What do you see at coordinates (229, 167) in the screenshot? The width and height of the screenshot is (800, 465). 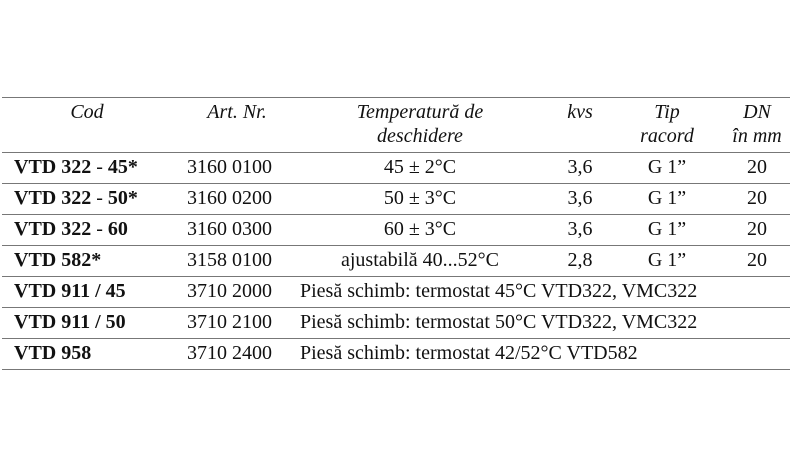 I see `cell-art: 3160 0100` at bounding box center [229, 167].